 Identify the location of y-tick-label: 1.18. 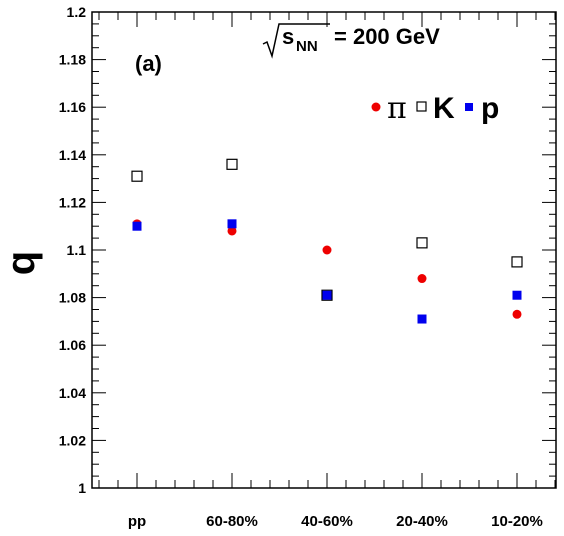
(72, 60).